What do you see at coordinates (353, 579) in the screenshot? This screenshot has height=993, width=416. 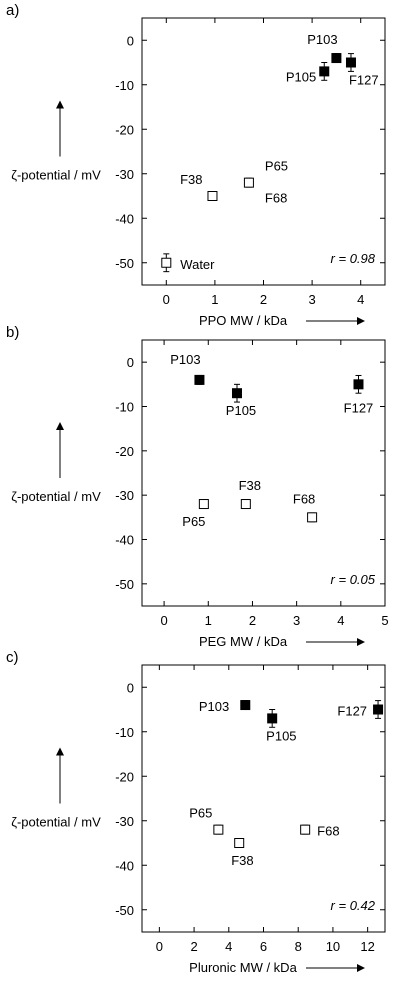 I see `correlation-annotation: r = 0.05` at bounding box center [353, 579].